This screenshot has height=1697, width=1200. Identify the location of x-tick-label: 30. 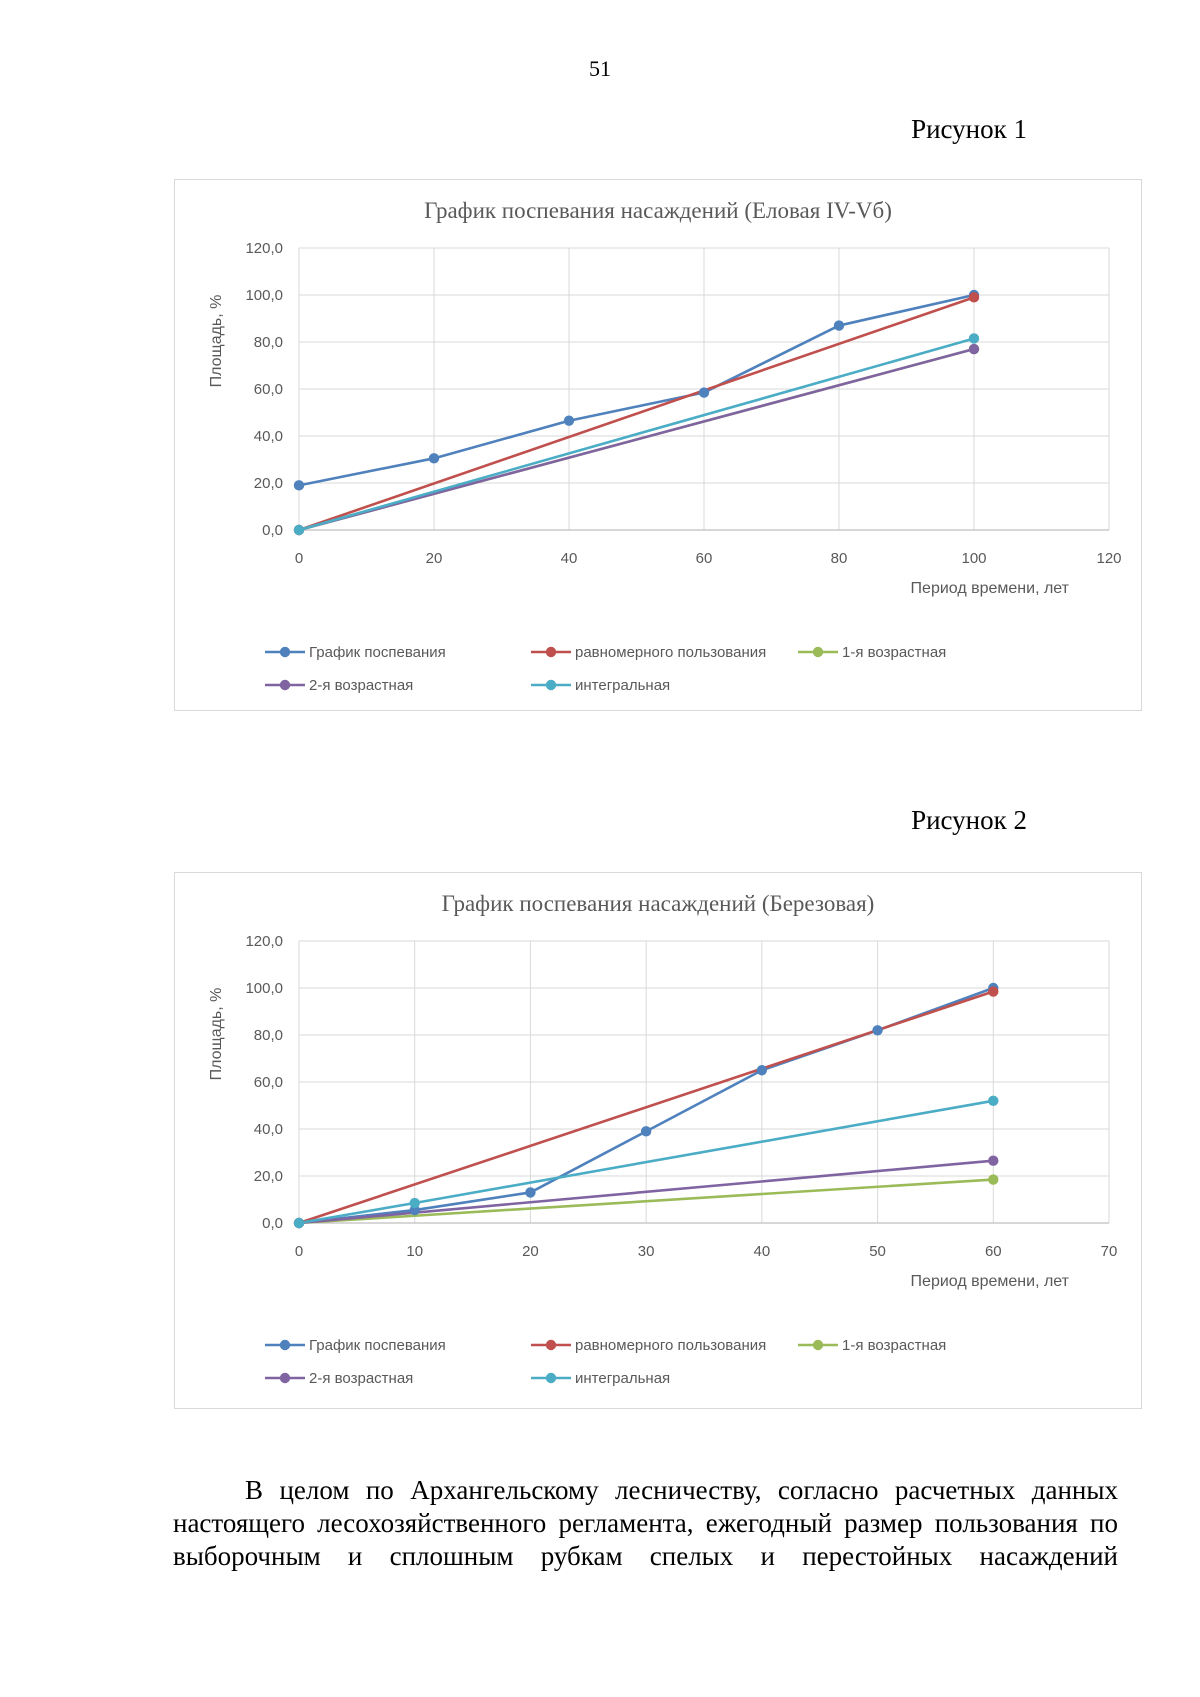
(646, 1251).